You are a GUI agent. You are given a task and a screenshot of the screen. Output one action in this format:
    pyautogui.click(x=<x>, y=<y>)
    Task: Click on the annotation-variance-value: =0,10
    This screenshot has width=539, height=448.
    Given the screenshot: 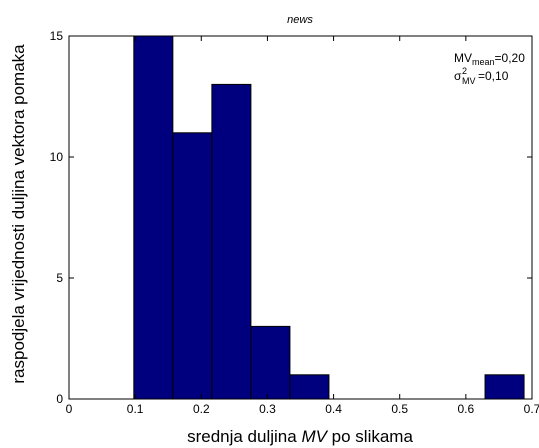 What is the action you would take?
    pyautogui.click(x=493, y=76)
    